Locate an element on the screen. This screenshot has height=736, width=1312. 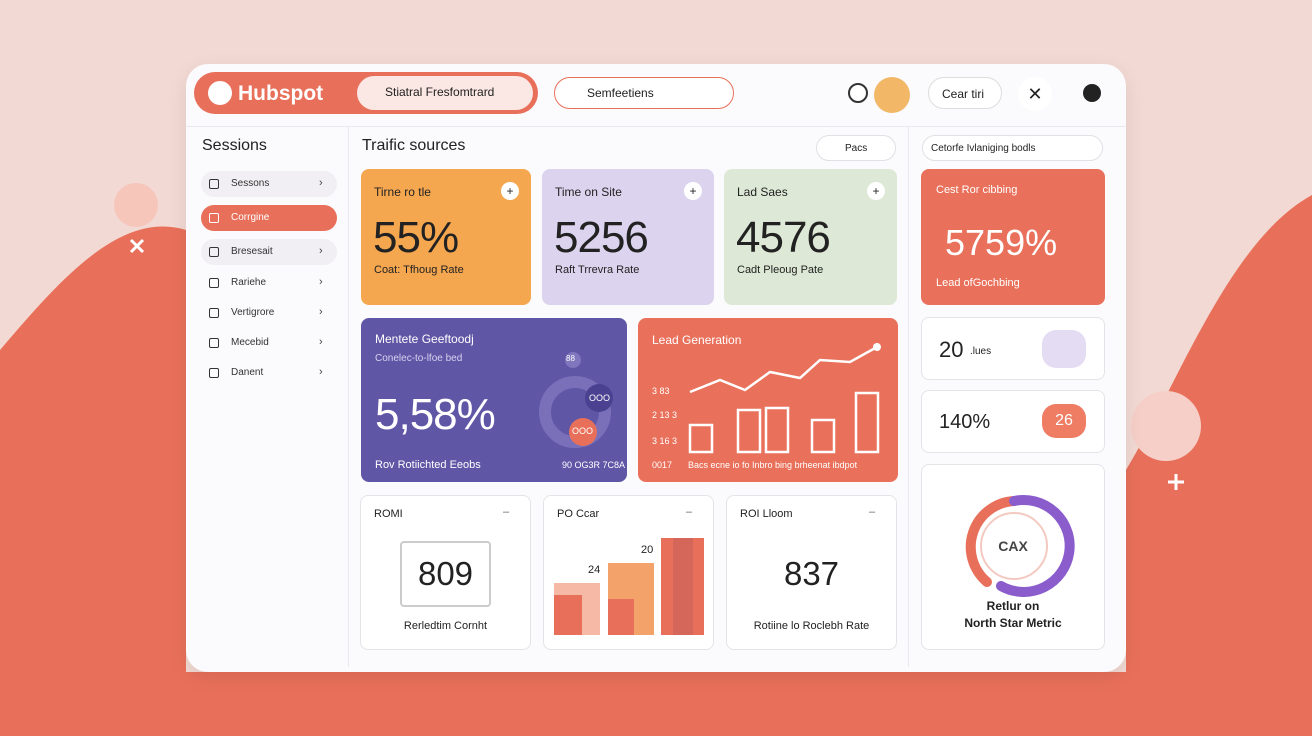
gauge-card is located at coordinates (1013, 557).